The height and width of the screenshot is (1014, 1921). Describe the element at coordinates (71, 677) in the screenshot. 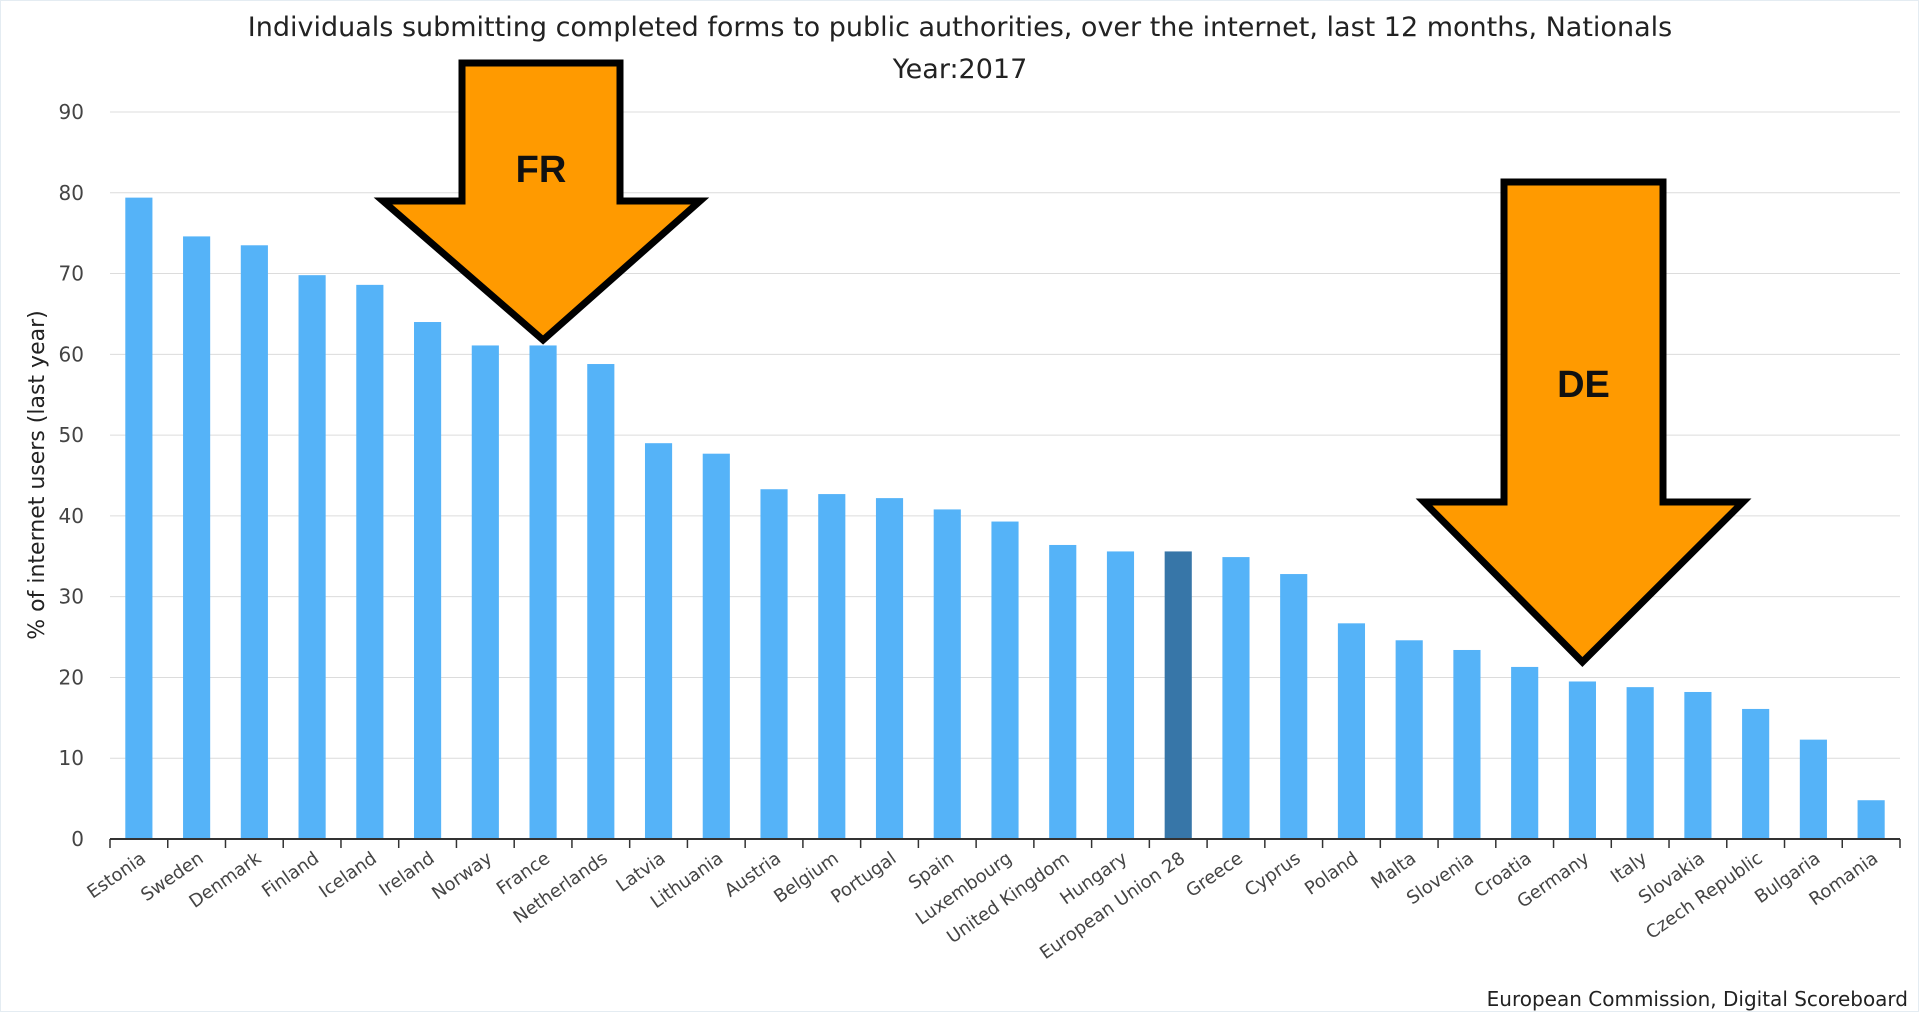

I see `y-tick-label: 20` at that location.